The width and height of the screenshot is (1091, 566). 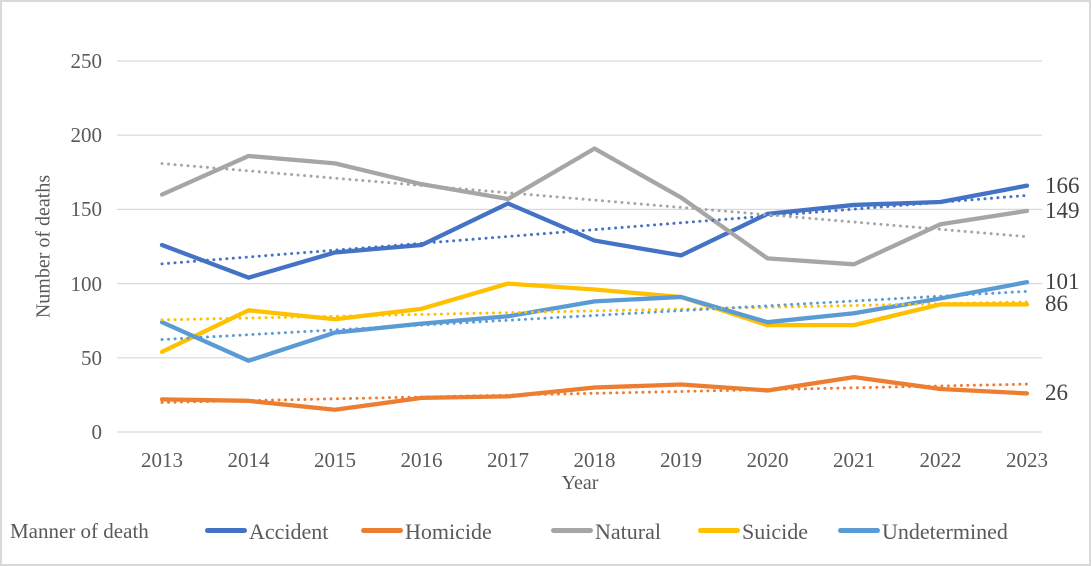 I want to click on y-axis-title: Number of deaths, so click(x=43, y=246).